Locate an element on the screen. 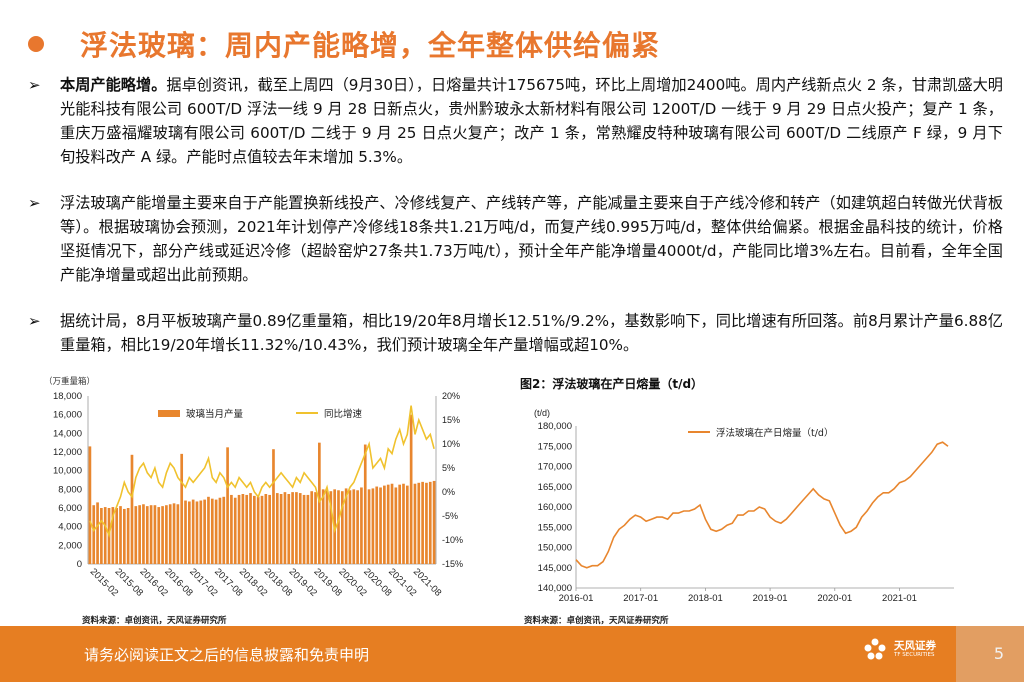 The image size is (1024, 682). chart1-y-tick-label: 0 is located at coordinates (79, 564).